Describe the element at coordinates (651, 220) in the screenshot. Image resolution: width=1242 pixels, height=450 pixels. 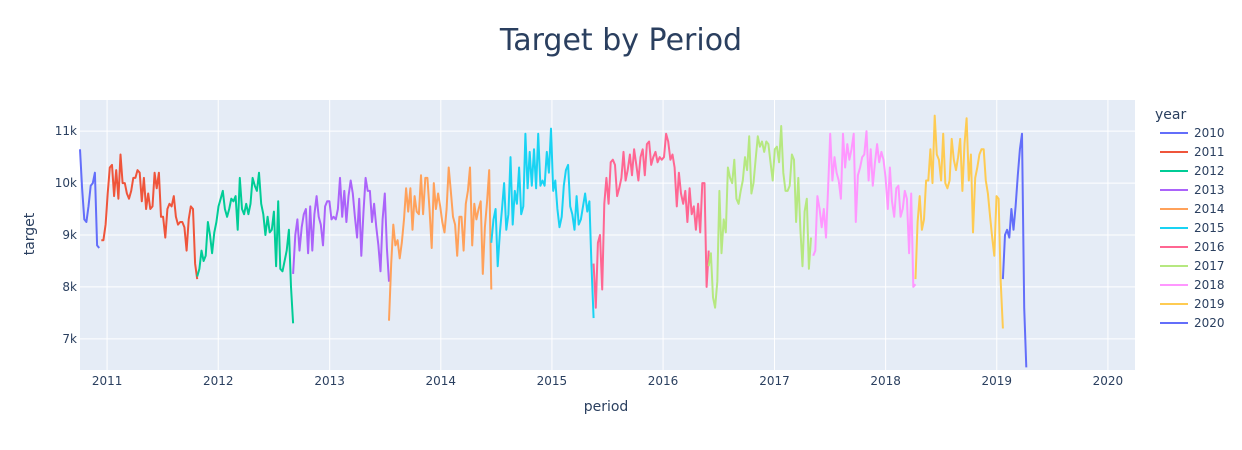
I see `series-line-2016` at that location.